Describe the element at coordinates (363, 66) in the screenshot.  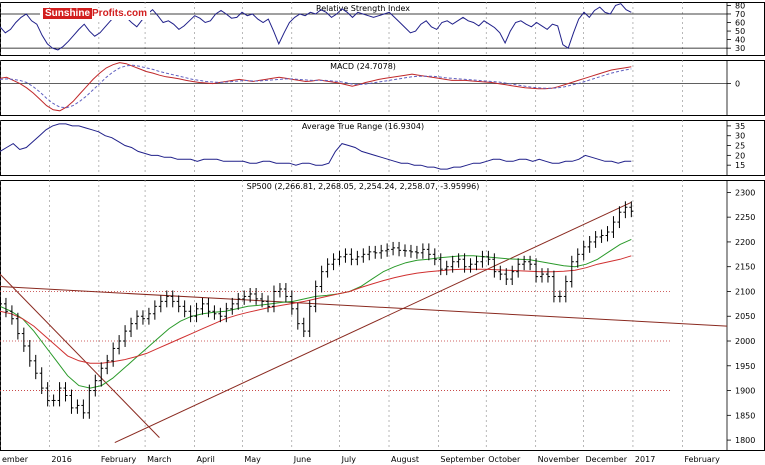
I see `macd-title: MACD (24.7078)` at that location.